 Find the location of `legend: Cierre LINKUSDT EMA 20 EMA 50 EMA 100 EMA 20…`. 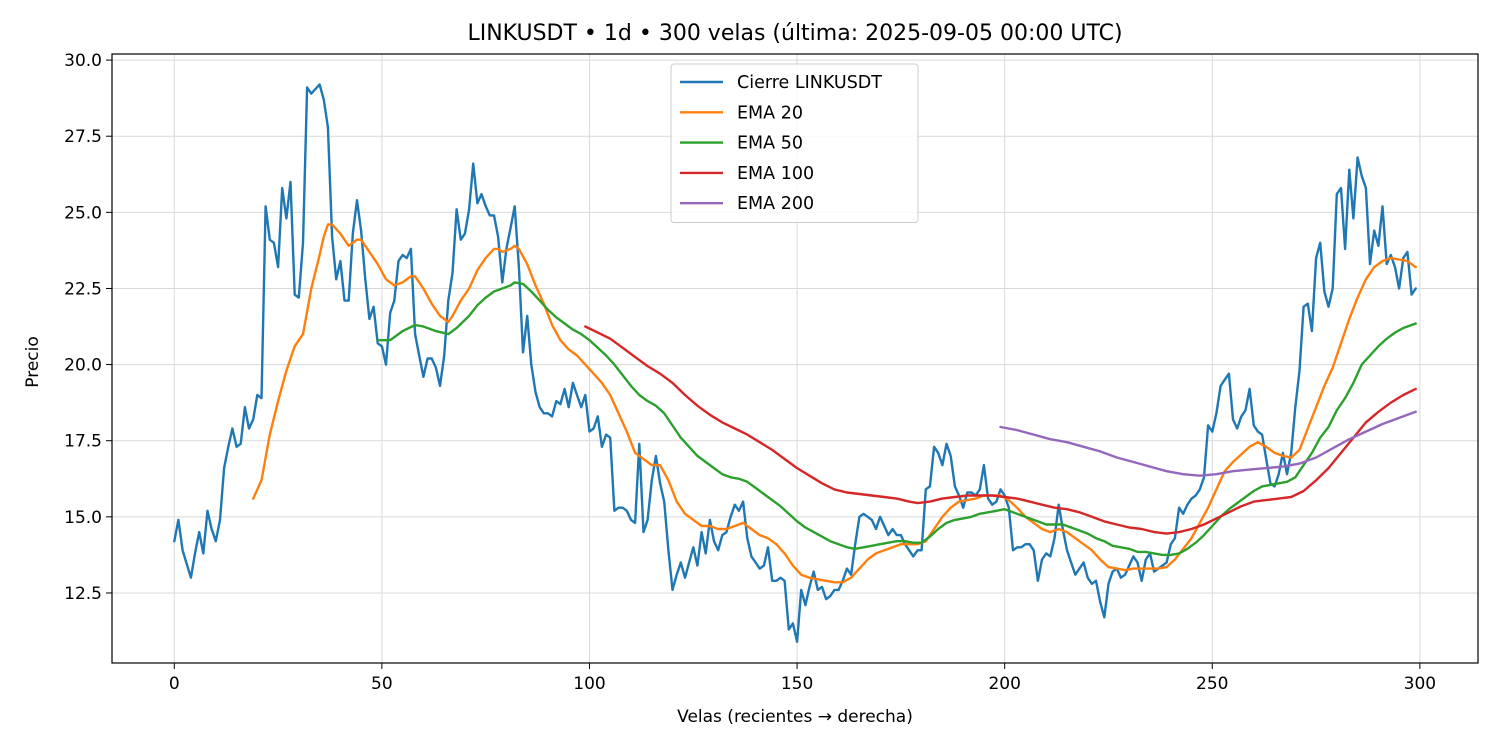

legend: Cierre LINKUSDT EMA 20 EMA 50 EMA 100 EMA 20… is located at coordinates (794, 143).